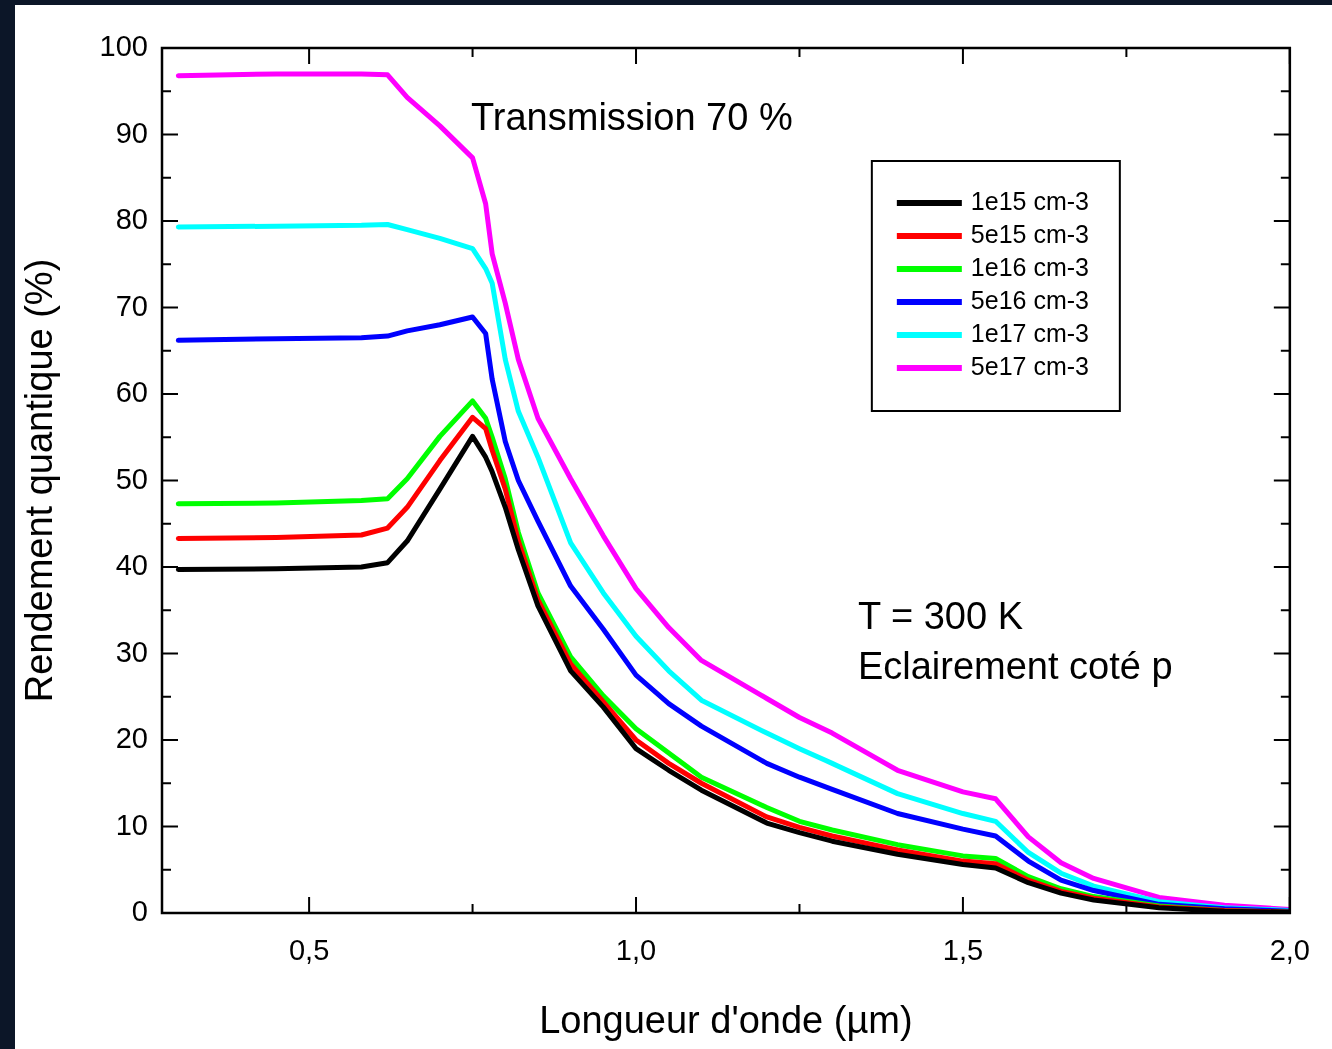 Image resolution: width=1332 pixels, height=1049 pixels. I want to click on y-tick-label: 20, so click(131, 738).